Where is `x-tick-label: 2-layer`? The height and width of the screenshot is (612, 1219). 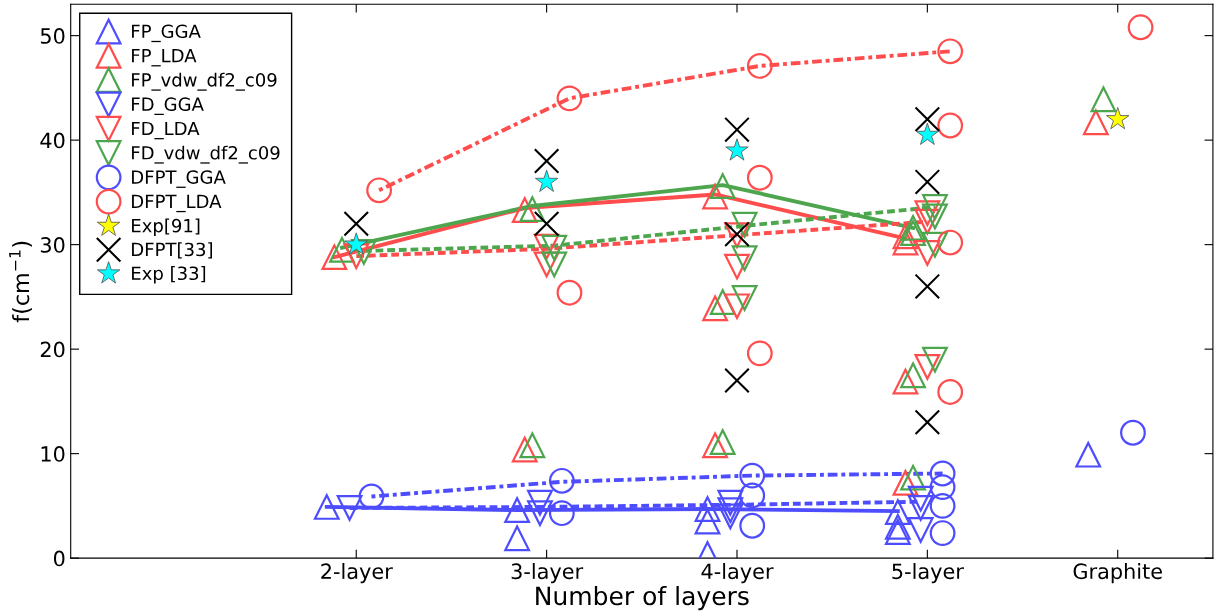
x-tick-label: 2-layer is located at coordinates (357, 573).